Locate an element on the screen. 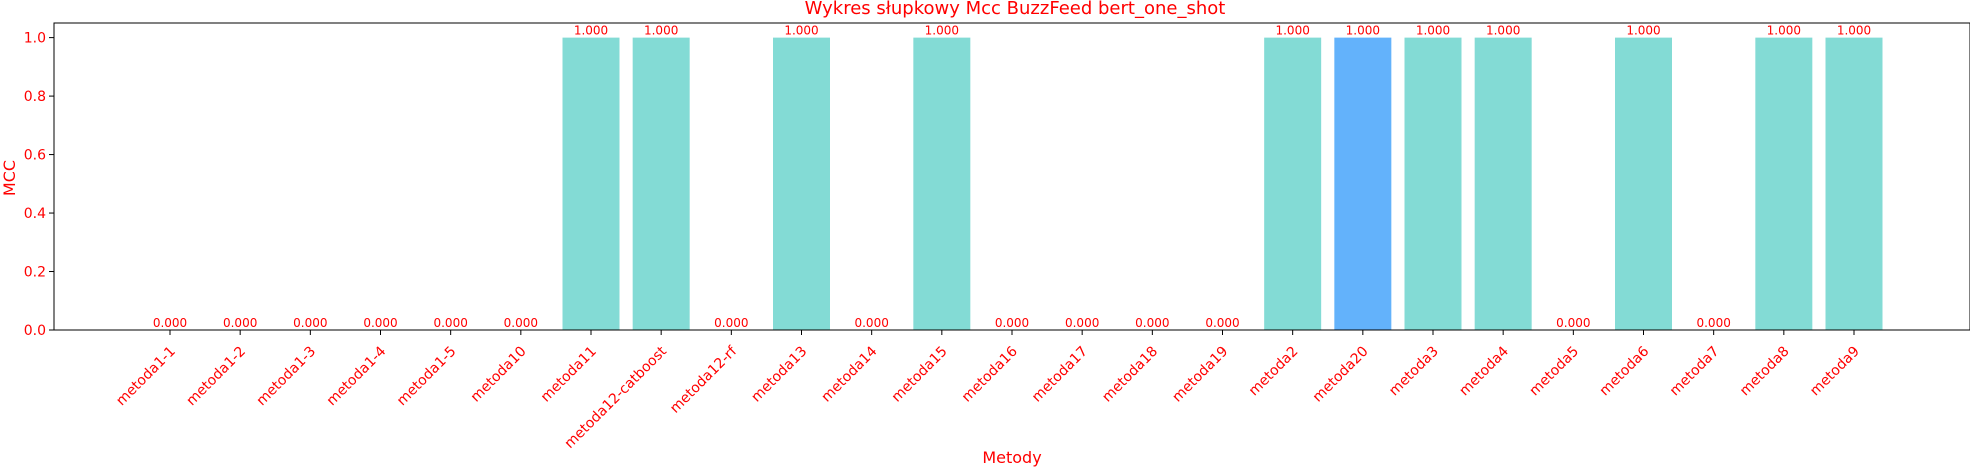 The image size is (1970, 470). x-tick-label-metoda15: metoda15 is located at coordinates (920, 375).